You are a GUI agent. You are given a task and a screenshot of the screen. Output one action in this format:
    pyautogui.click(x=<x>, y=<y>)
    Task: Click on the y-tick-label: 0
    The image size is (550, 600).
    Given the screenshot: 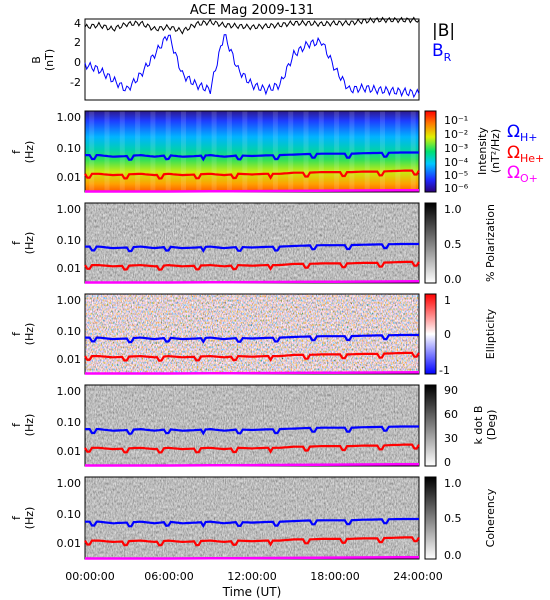 What is the action you would take?
    pyautogui.click(x=77, y=62)
    